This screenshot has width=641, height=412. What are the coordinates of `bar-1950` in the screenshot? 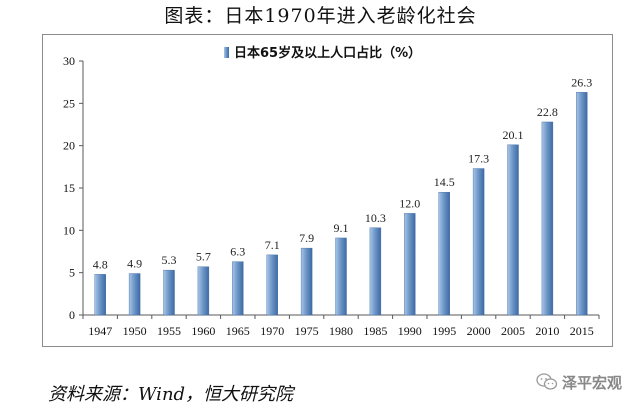 It's located at (134, 294).